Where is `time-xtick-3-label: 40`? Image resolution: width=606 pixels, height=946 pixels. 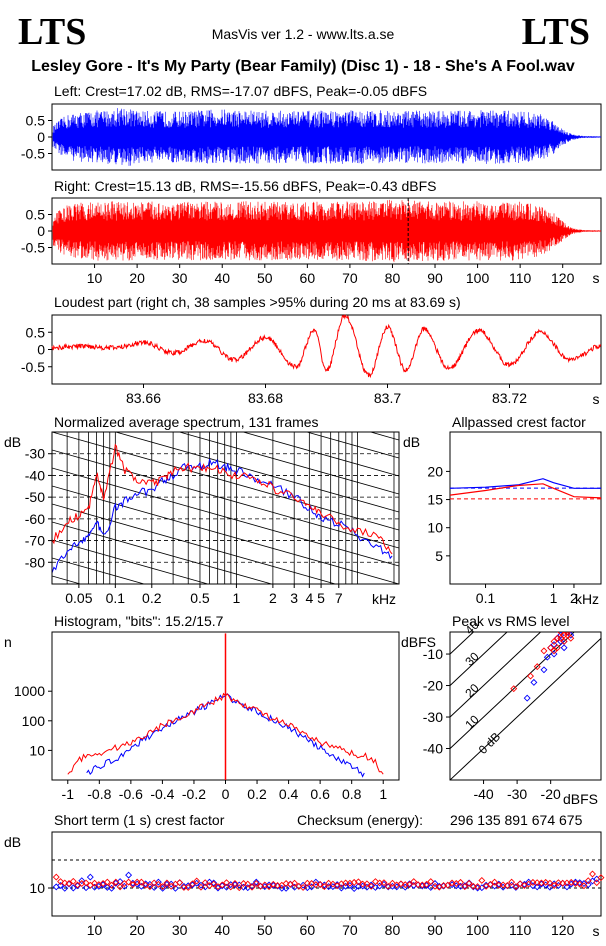
time-xtick-3-label: 40 is located at coordinates (222, 278).